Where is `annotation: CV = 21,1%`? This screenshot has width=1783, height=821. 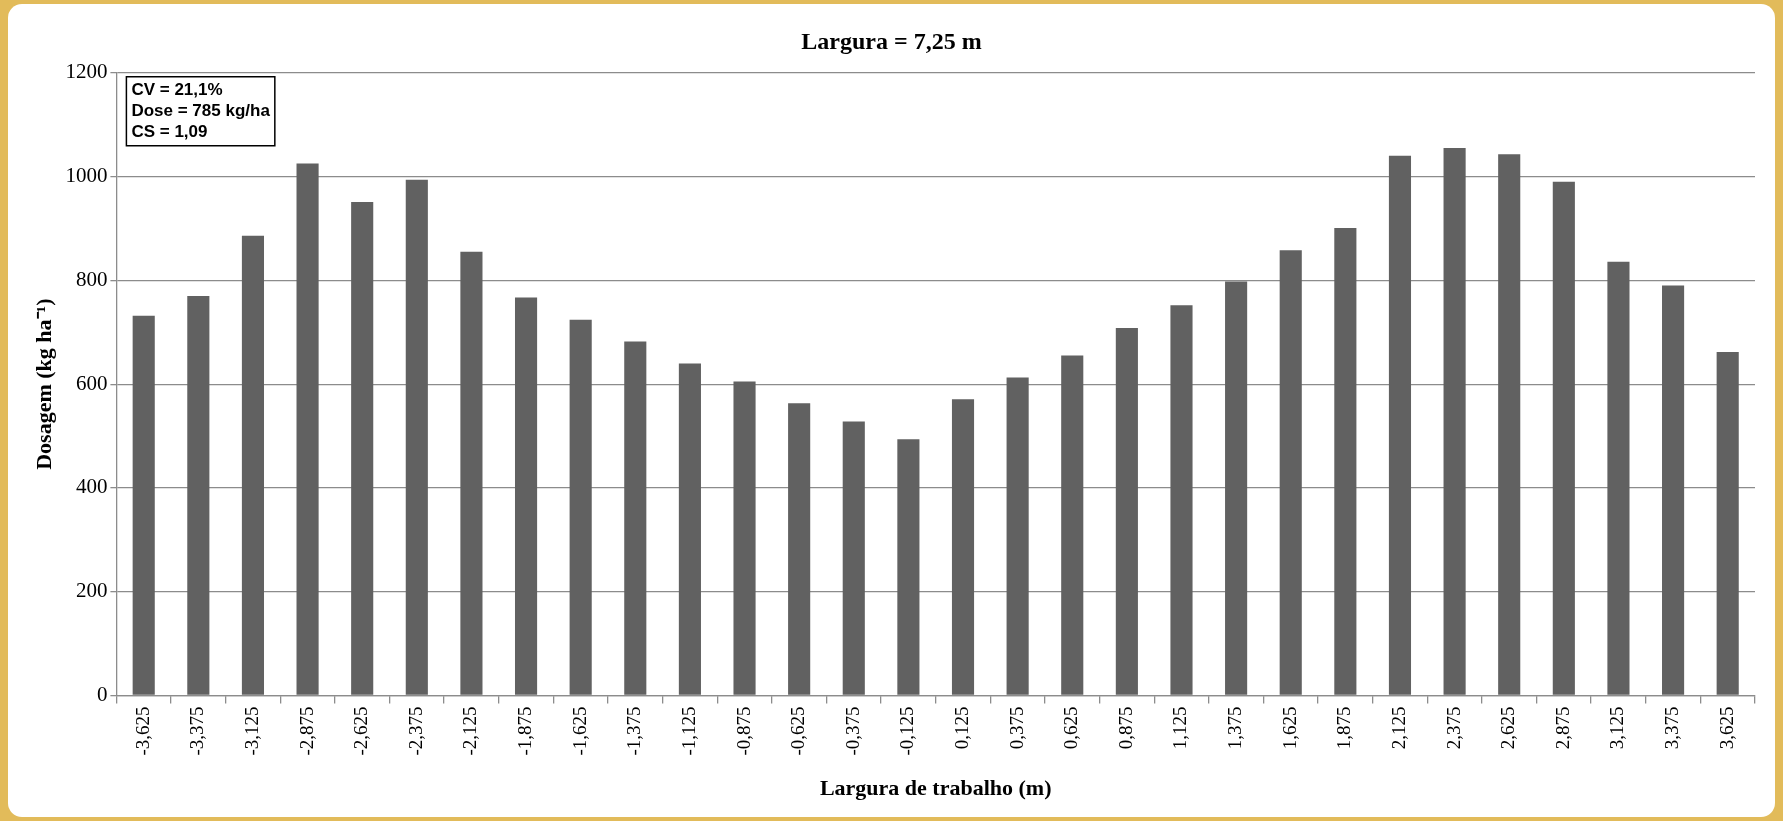 annotation: CV = 21,1% is located at coordinates (177, 89).